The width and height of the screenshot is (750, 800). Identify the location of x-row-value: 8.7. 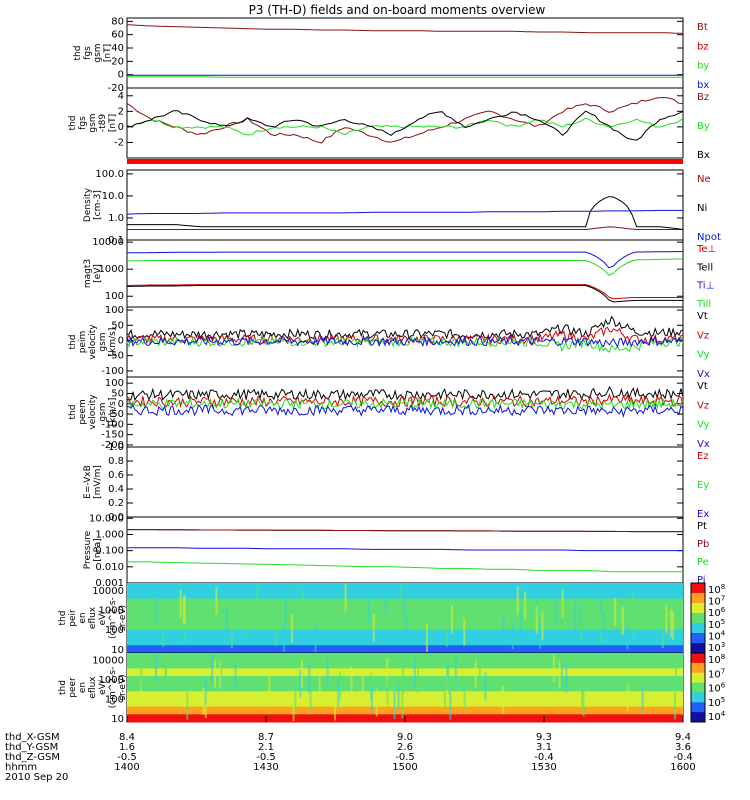
(266, 737).